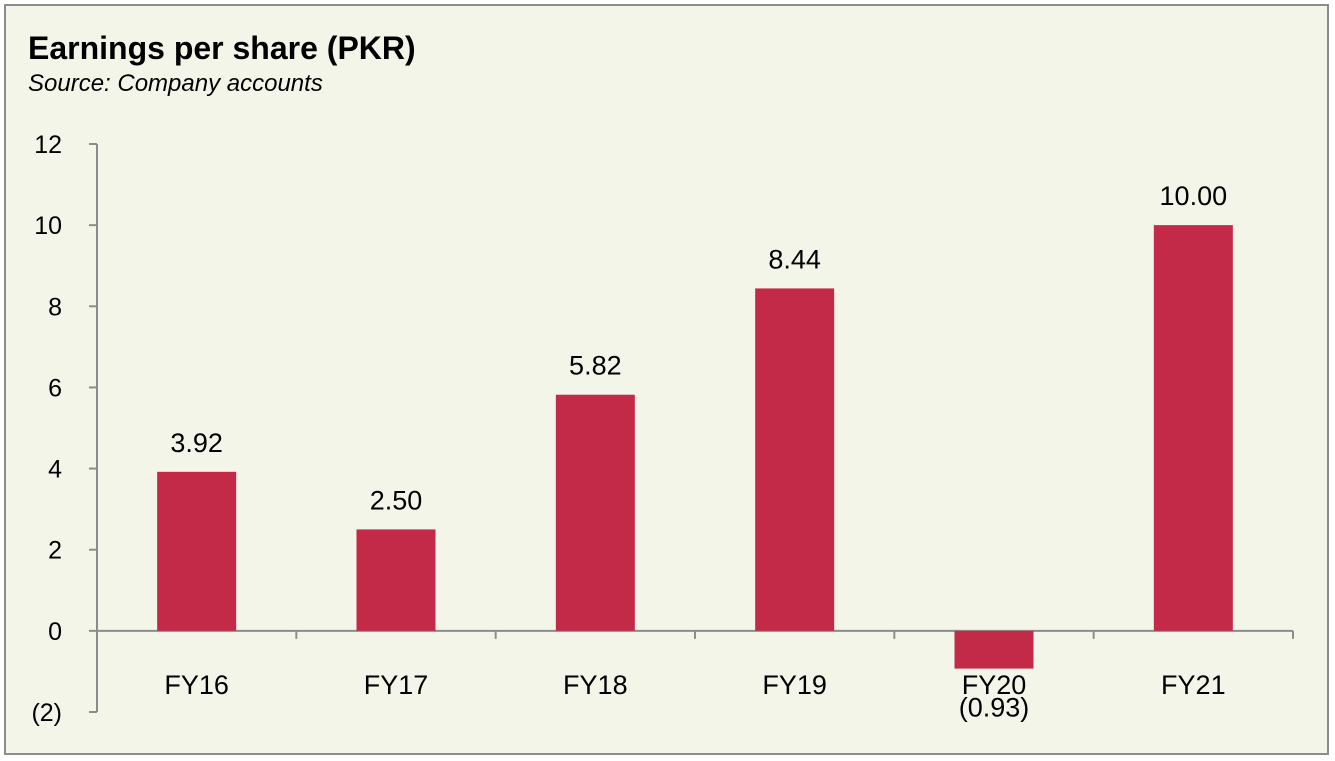  Describe the element at coordinates (994, 649) in the screenshot. I see `bar-fy20` at that location.